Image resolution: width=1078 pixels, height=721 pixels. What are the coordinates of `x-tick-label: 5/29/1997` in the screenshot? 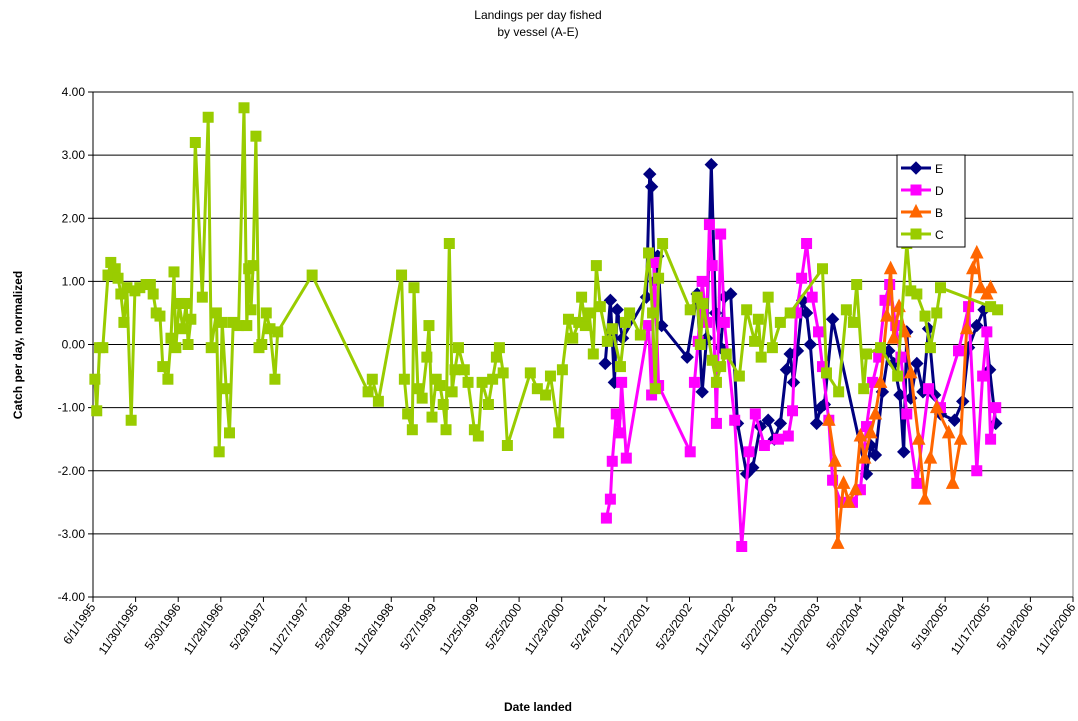 It's located at (248, 626).